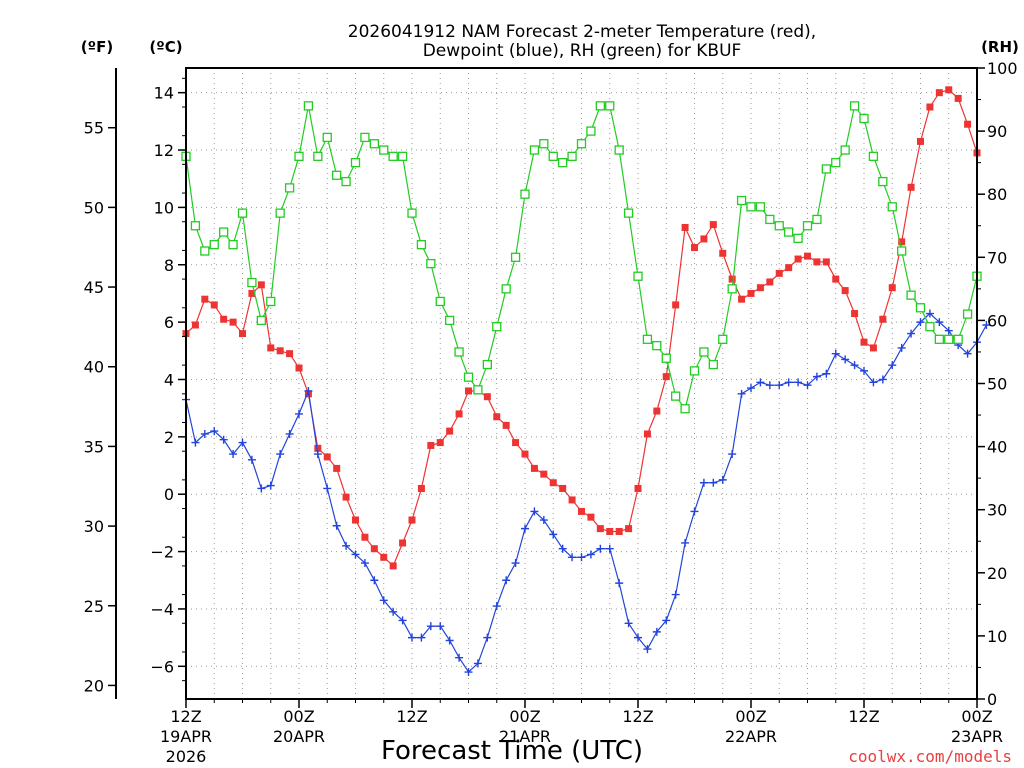 The image size is (1024, 768). What do you see at coordinates (512, 751) in the screenshot?
I see `x-axis-title: Forecast Time (UTC)` at bounding box center [512, 751].